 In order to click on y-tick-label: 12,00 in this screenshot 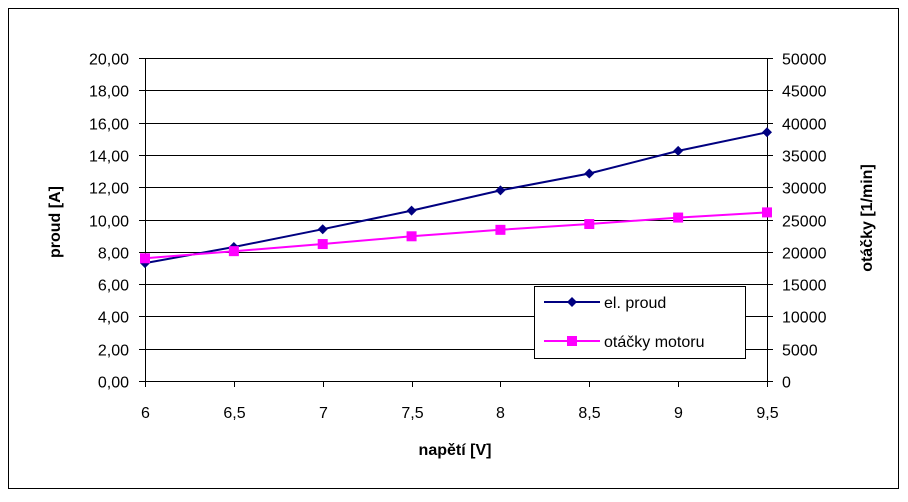, I will do `click(109, 189)`.